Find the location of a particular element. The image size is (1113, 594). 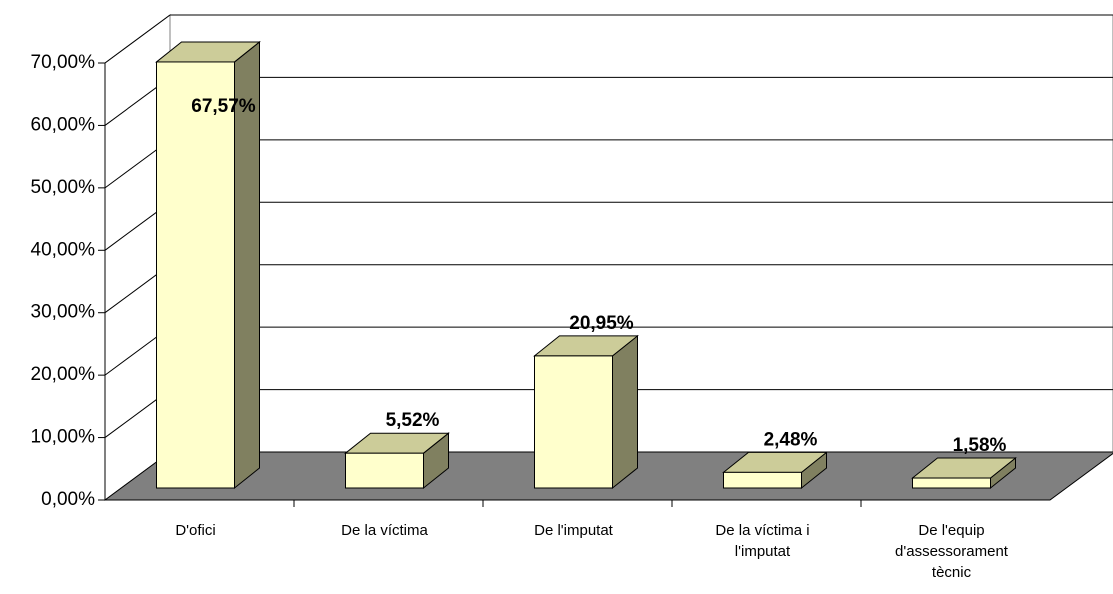

y-tick-label: 20,00% is located at coordinates (63, 374).